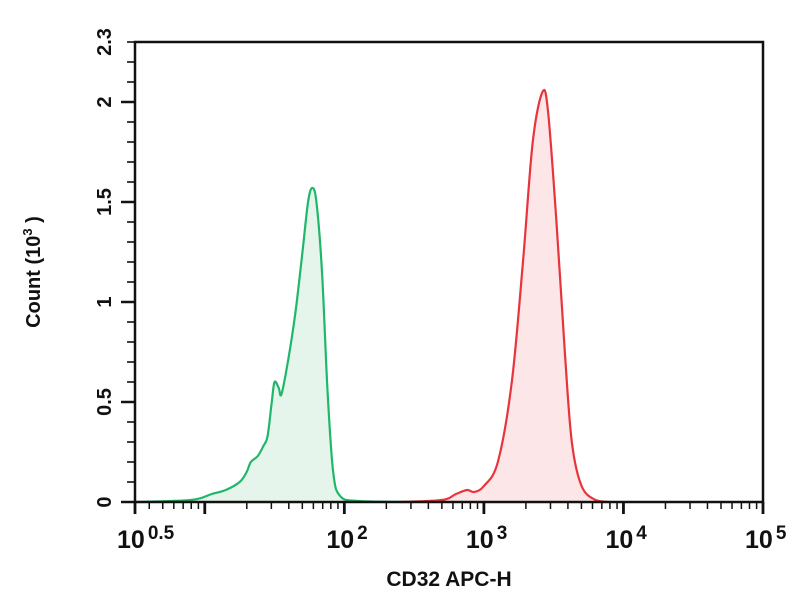  I want to click on x-tick-label: 10 3, so click(486, 538).